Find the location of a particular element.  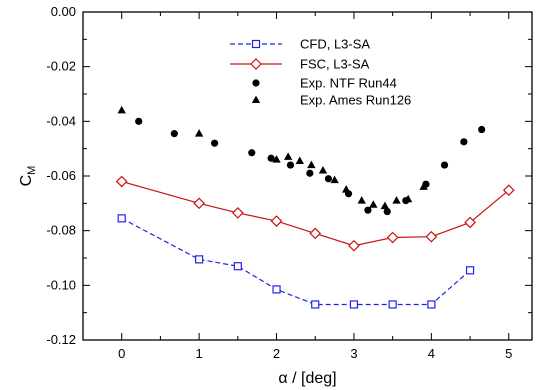

legend-item: CFD, L3-SA is located at coordinates (300, 44).